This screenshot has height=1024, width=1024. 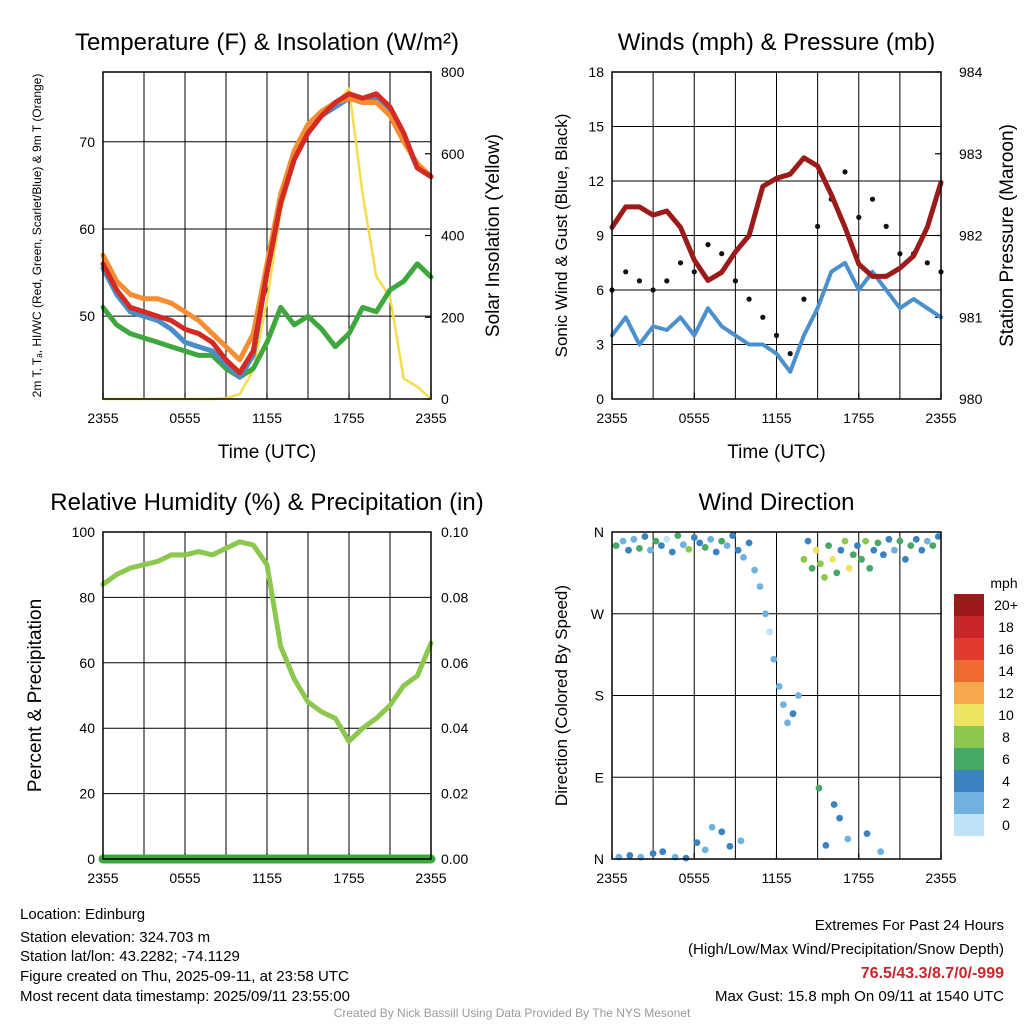 I want to click on y-tick-label: 70, so click(x=87, y=142).